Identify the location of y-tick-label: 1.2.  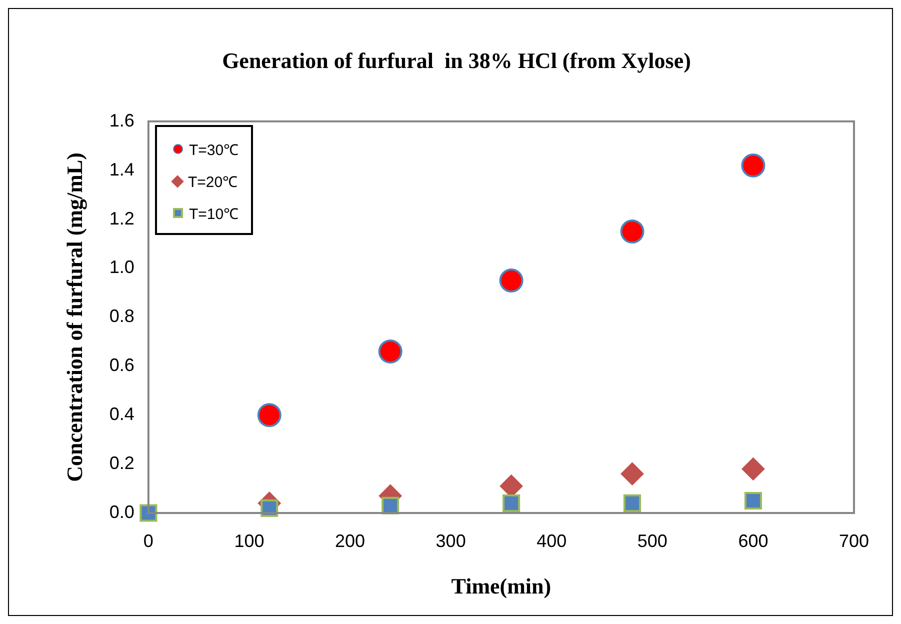
(121, 218).